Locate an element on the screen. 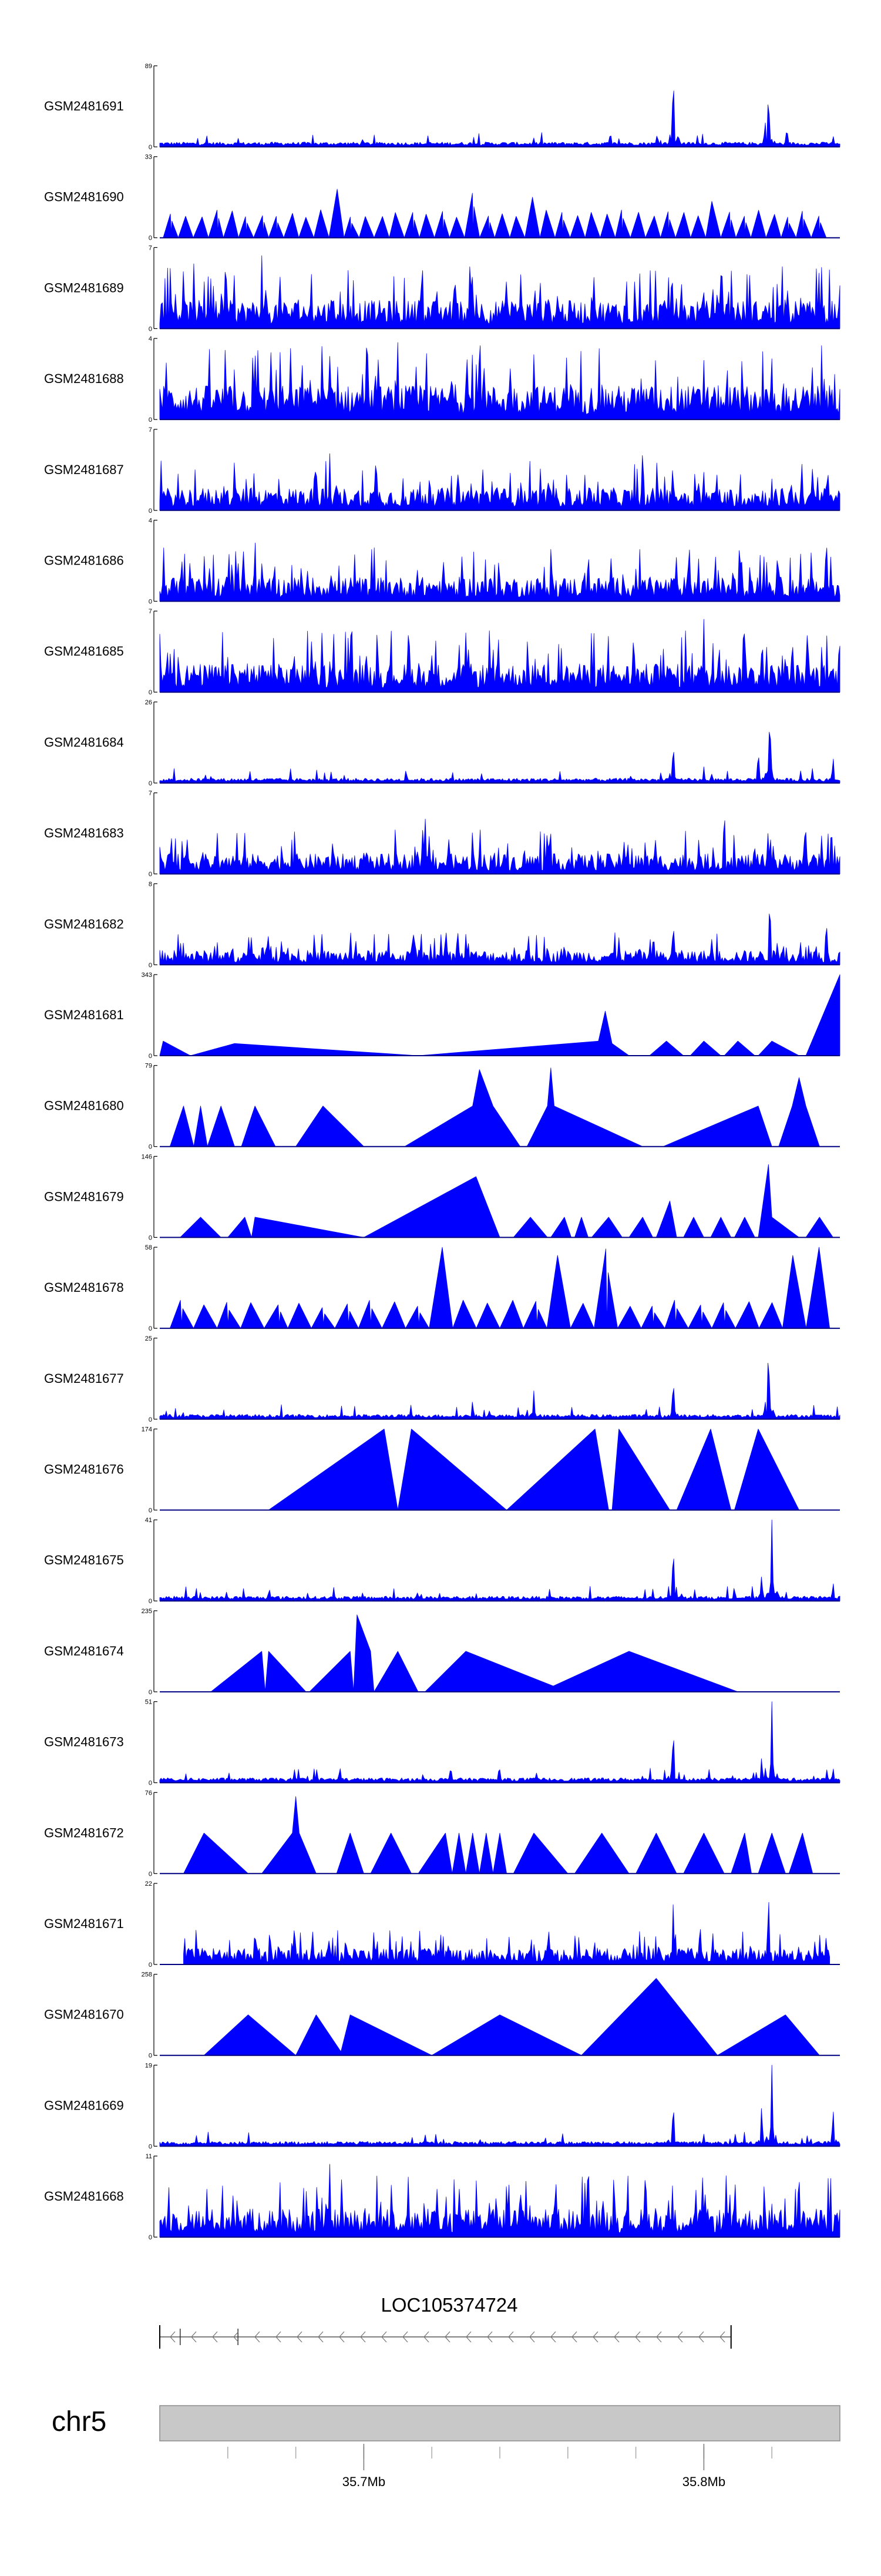 This screenshot has width=881, height=2576. y-tick-label-max: 76 is located at coordinates (148, 1792).